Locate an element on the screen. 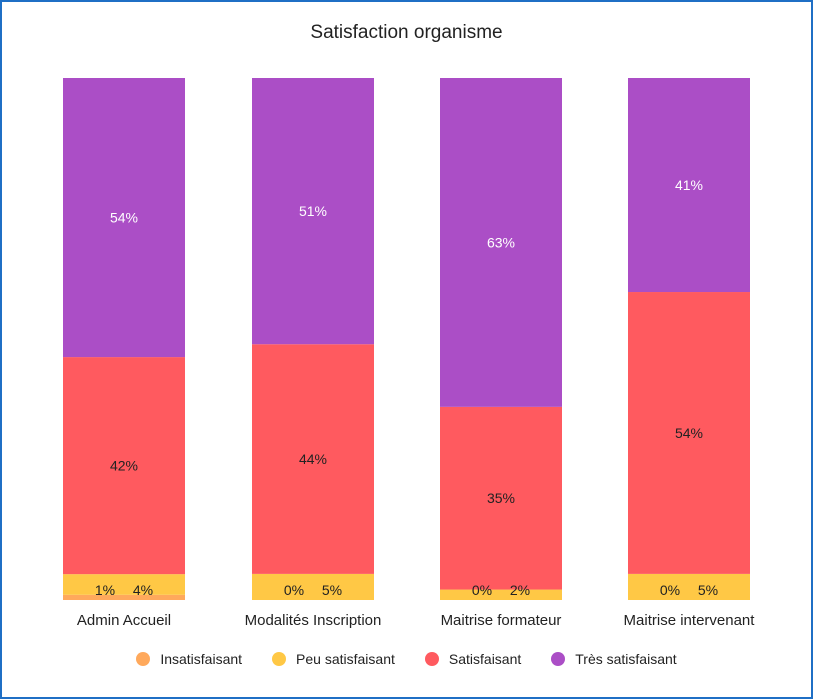 The image size is (813, 699). legend-item: Satisfaisant is located at coordinates (473, 659).